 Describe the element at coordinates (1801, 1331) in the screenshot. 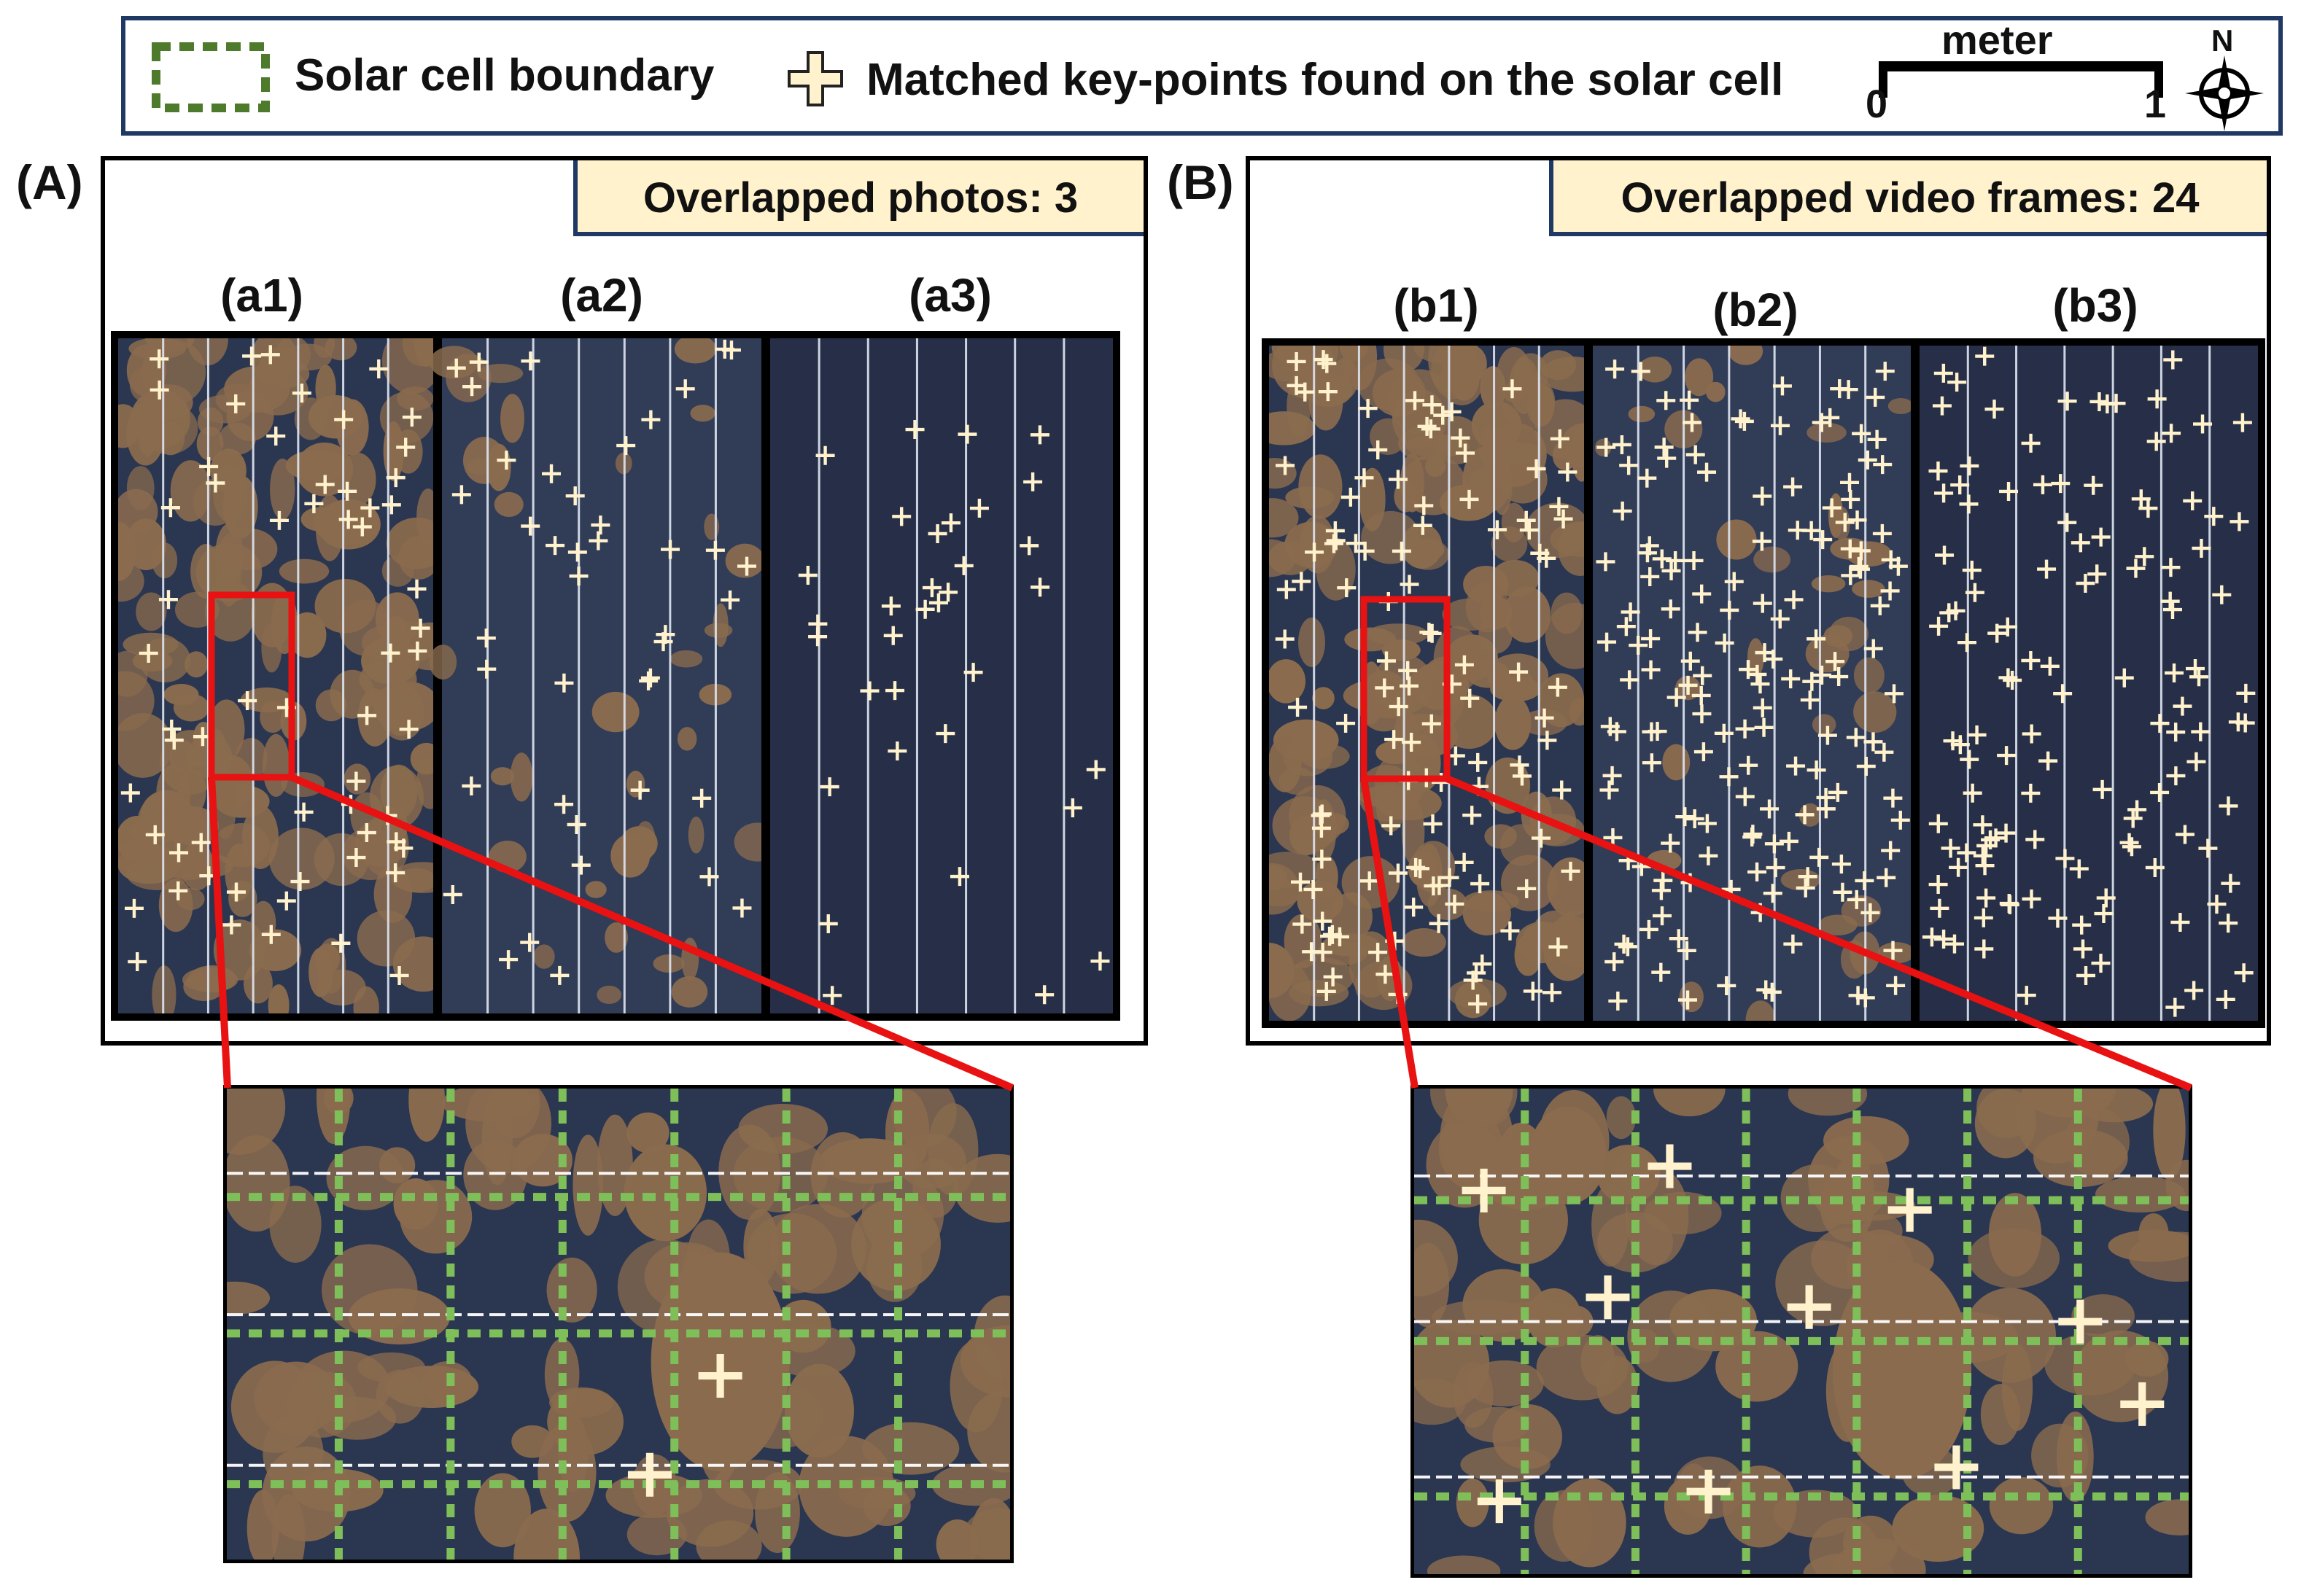

I see `zoom-inset-b` at that location.